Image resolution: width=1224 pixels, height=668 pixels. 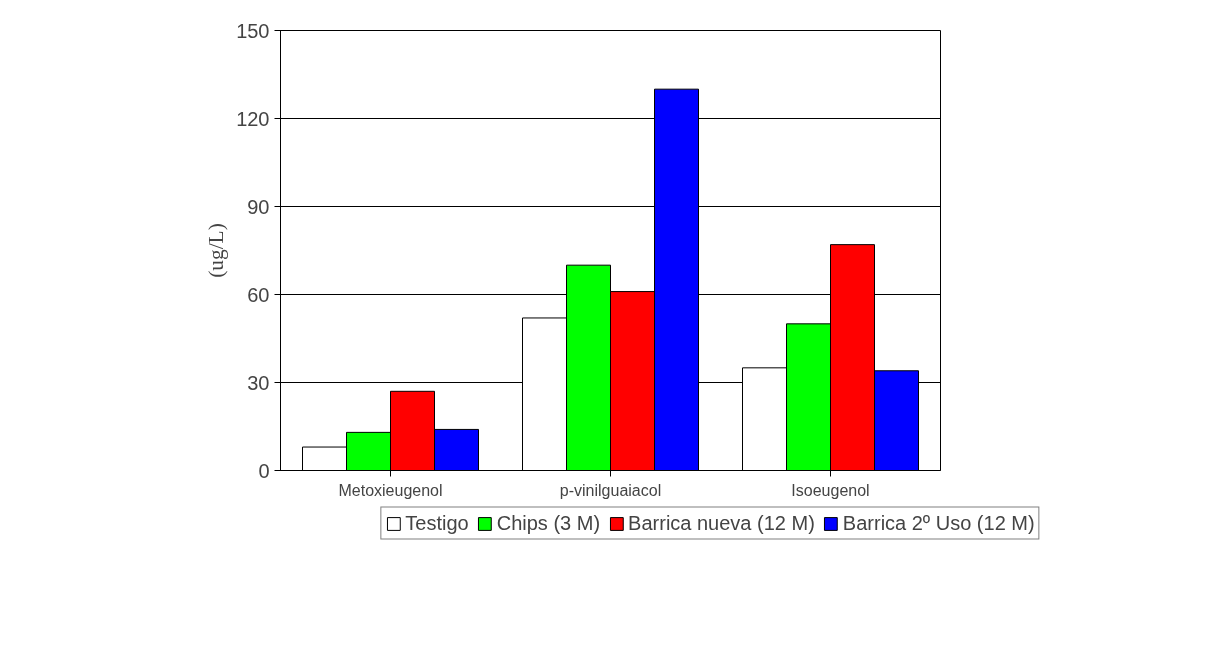 What do you see at coordinates (721, 523) in the screenshot?
I see `legend-label: Barrica nueva (12 M)` at bounding box center [721, 523].